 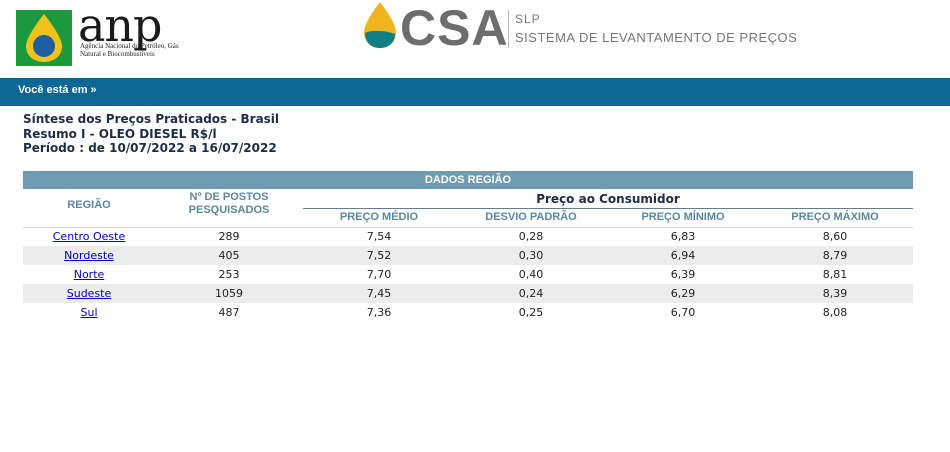 I want to click on postos-cell: 405, so click(x=229, y=255).